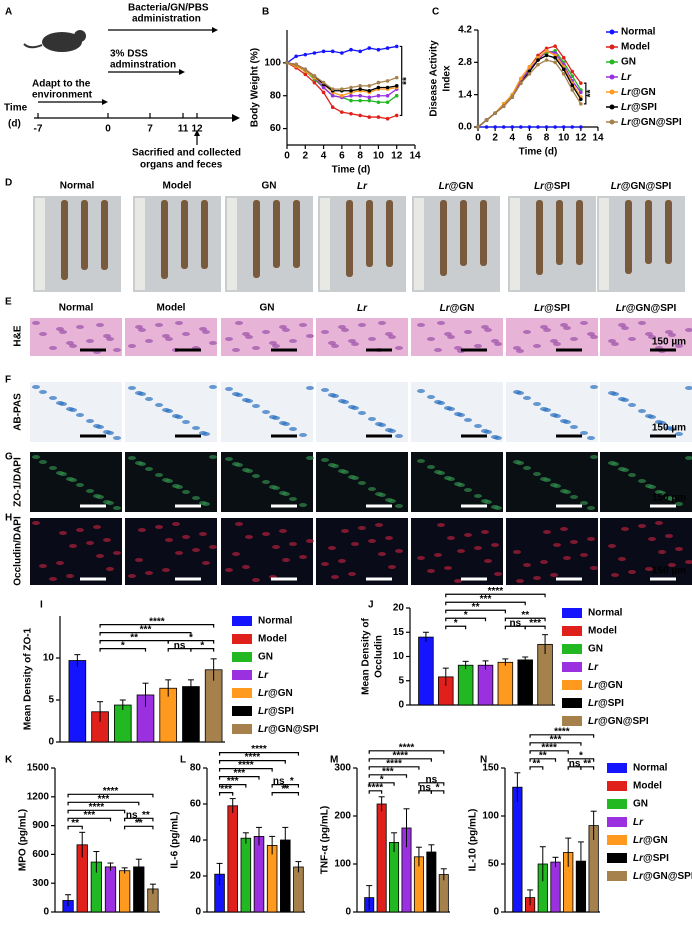 This screenshot has width=692, height=925. Describe the element at coordinates (618, 721) in the screenshot. I see `legend-label: Lr@GN@SPI` at that location.